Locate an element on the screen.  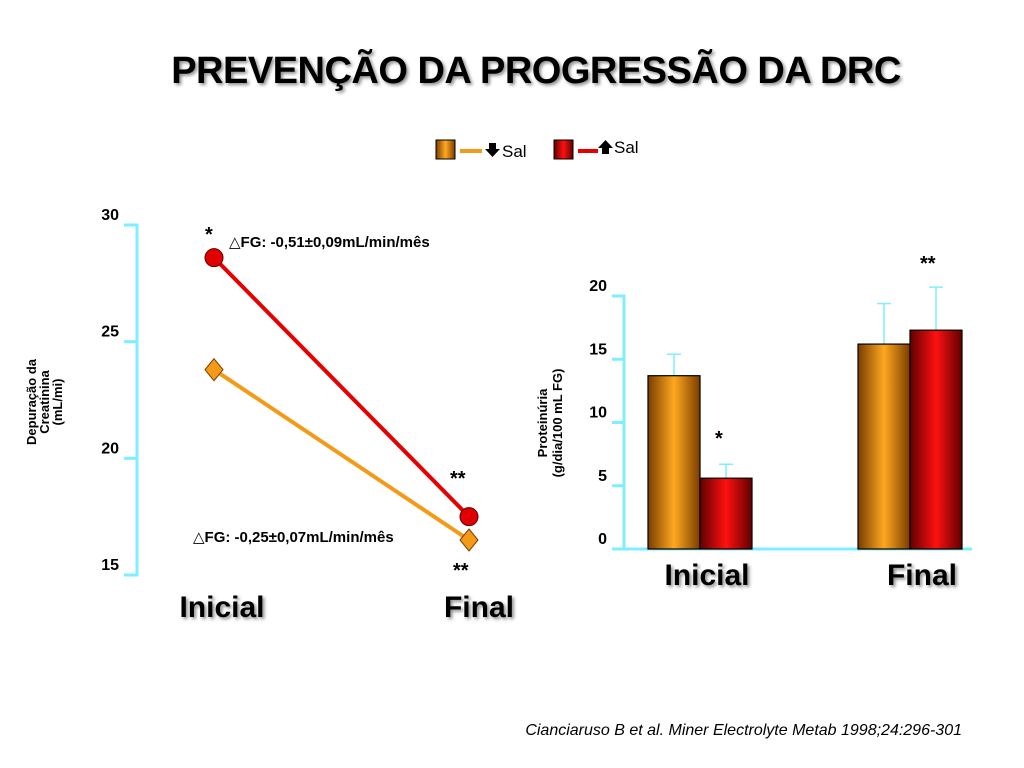
legend-label-high-salt: Sal is located at coordinates (626, 147).